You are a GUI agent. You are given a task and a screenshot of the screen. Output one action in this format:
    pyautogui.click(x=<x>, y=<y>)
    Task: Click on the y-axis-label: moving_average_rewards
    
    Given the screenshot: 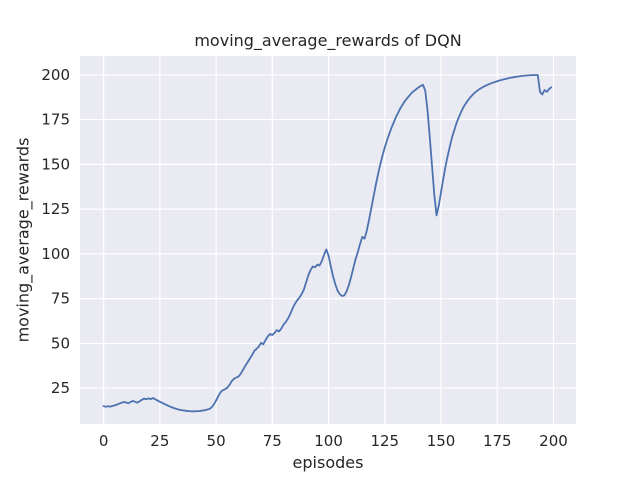 What is the action you would take?
    pyautogui.click(x=23, y=240)
    